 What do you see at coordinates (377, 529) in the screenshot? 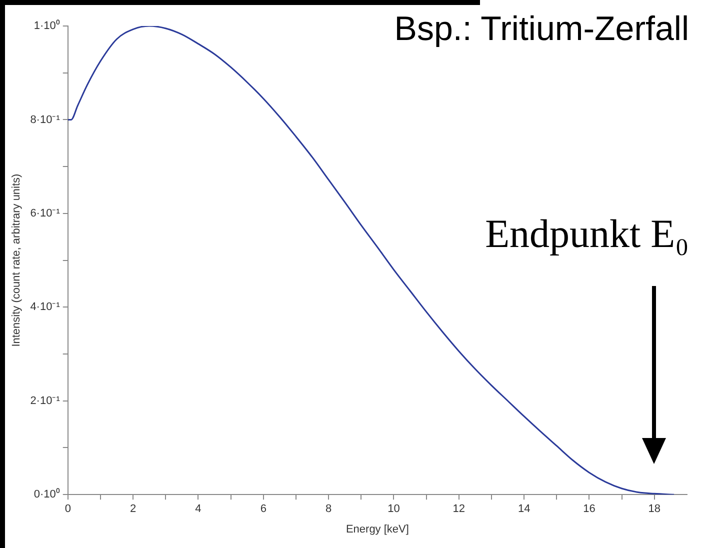
I see `x-axis-title: Energy [keV]` at bounding box center [377, 529].